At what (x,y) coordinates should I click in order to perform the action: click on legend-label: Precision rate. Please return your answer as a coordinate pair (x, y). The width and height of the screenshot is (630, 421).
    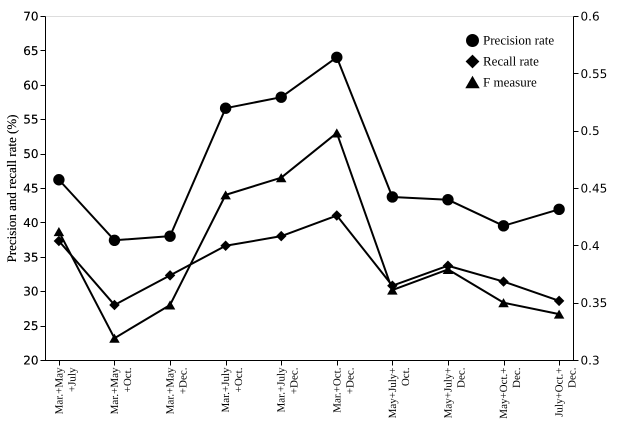
    Looking at the image, I should click on (518, 40).